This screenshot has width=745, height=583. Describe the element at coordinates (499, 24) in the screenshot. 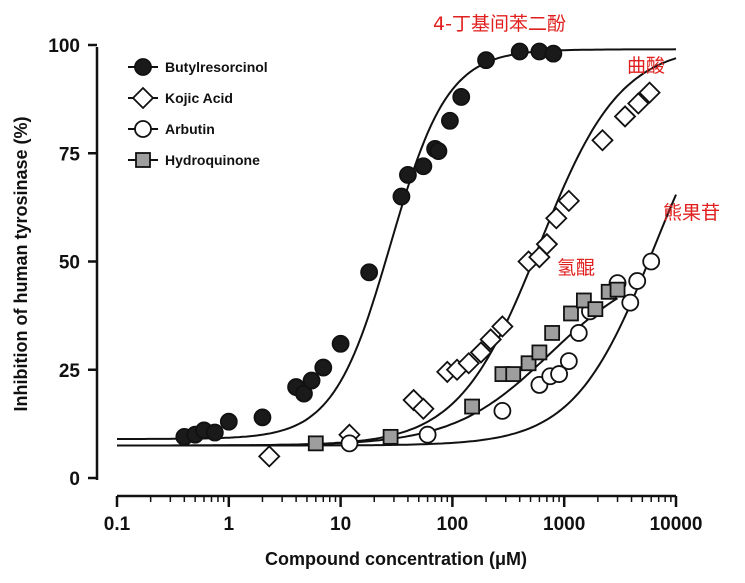

I see `annotation-butylresorcinol: 4-丁基间苯二酚` at that location.